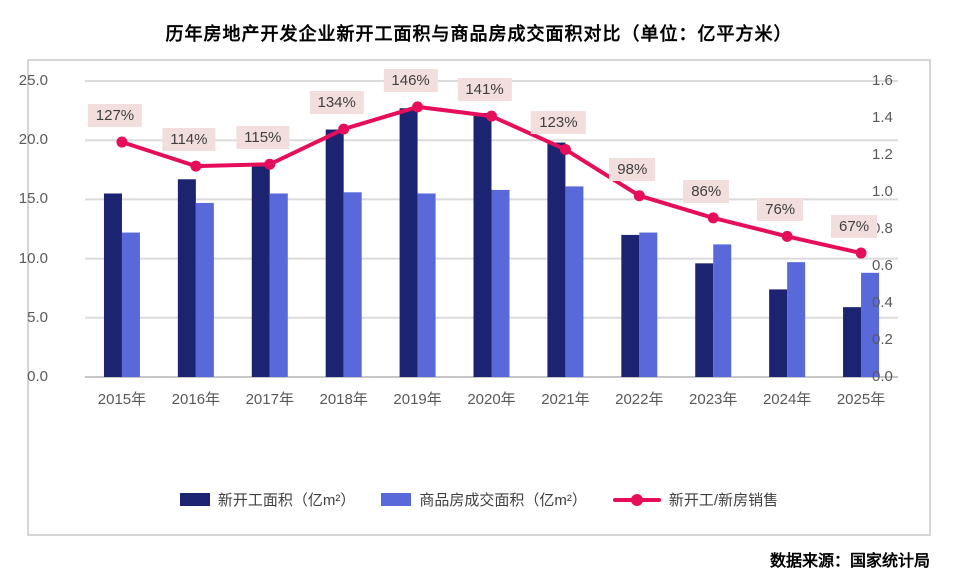 The width and height of the screenshot is (958, 580). Describe the element at coordinates (882, 154) in the screenshot. I see `y-axis-tick-right: 1.2` at that location.